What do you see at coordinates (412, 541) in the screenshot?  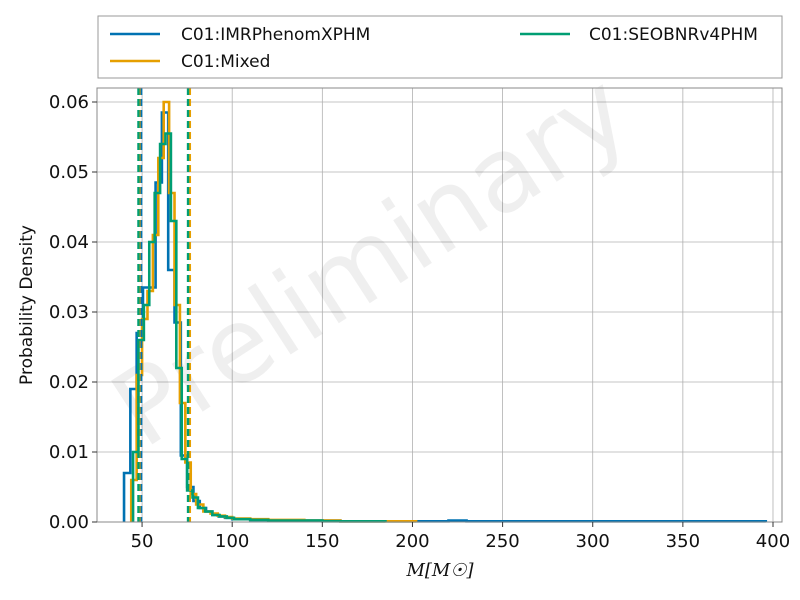 I see `x-tick-label: 200` at bounding box center [412, 541].